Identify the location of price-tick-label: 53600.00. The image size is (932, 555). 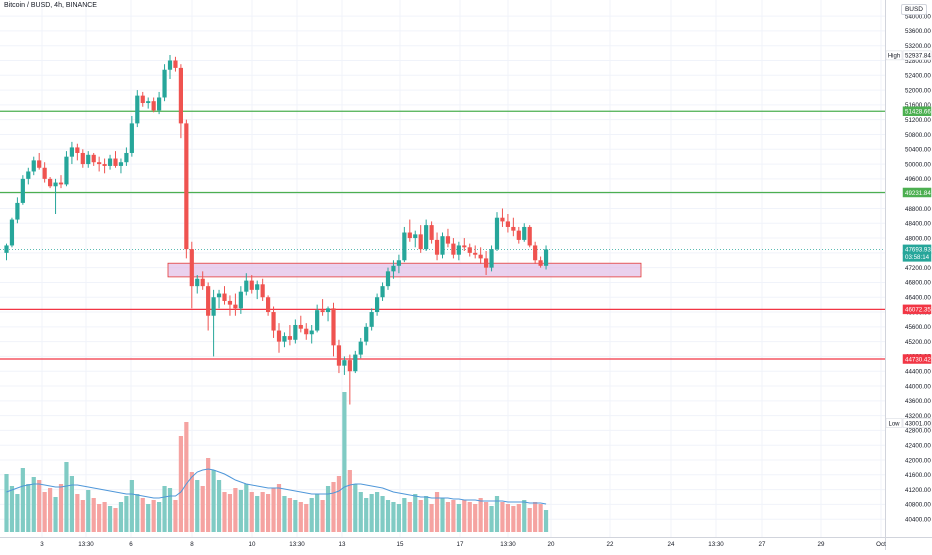
(918, 31).